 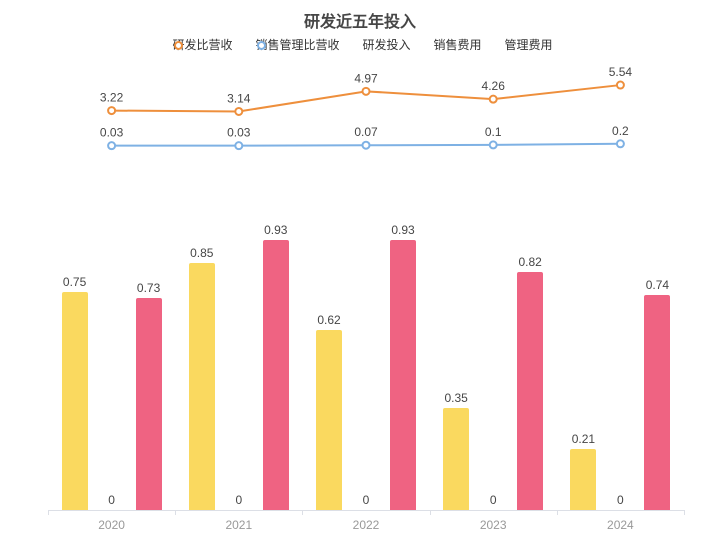 What do you see at coordinates (456, 459) in the screenshot?
I see `bar-rd-investment-2023` at bounding box center [456, 459].